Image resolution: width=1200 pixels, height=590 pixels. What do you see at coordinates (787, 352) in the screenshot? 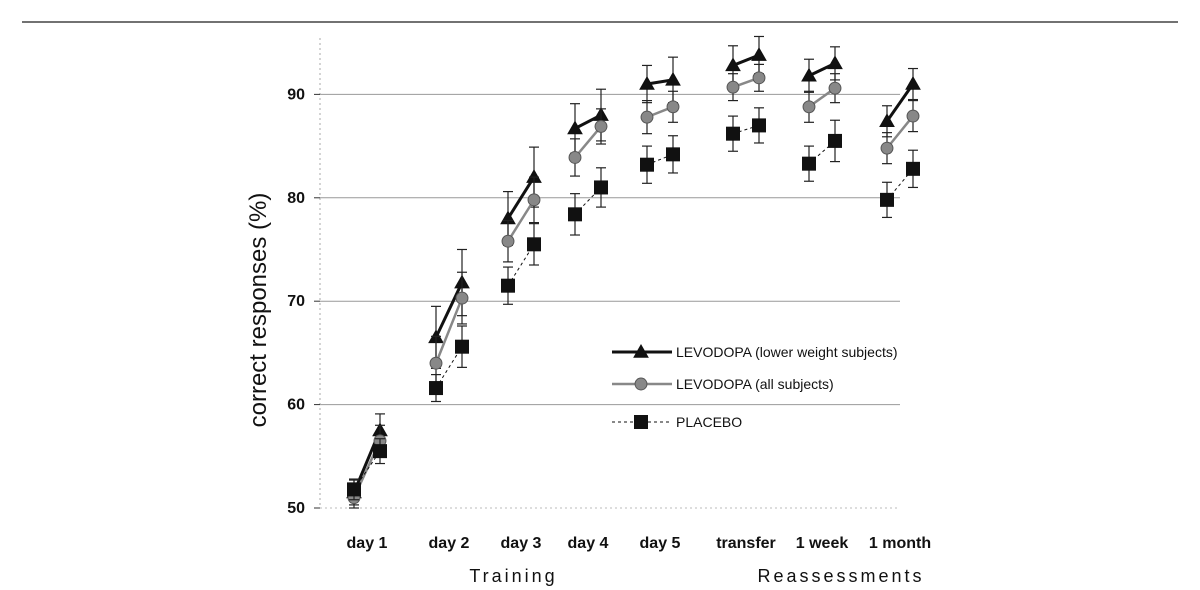
I see `legend-label: LEVODOPA (lower weight subjects)` at bounding box center [787, 352].